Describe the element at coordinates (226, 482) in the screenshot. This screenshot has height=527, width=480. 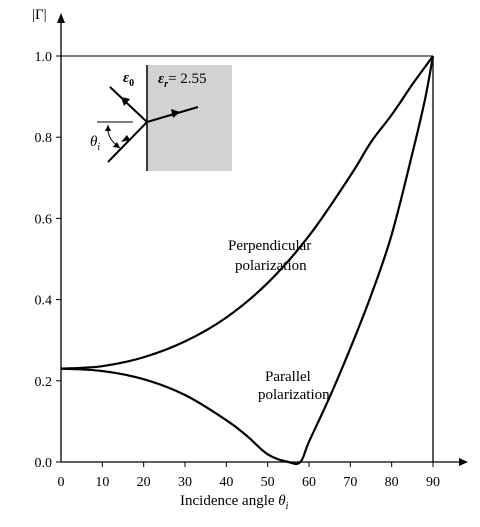
I see `x-tick-label: 40` at that location.